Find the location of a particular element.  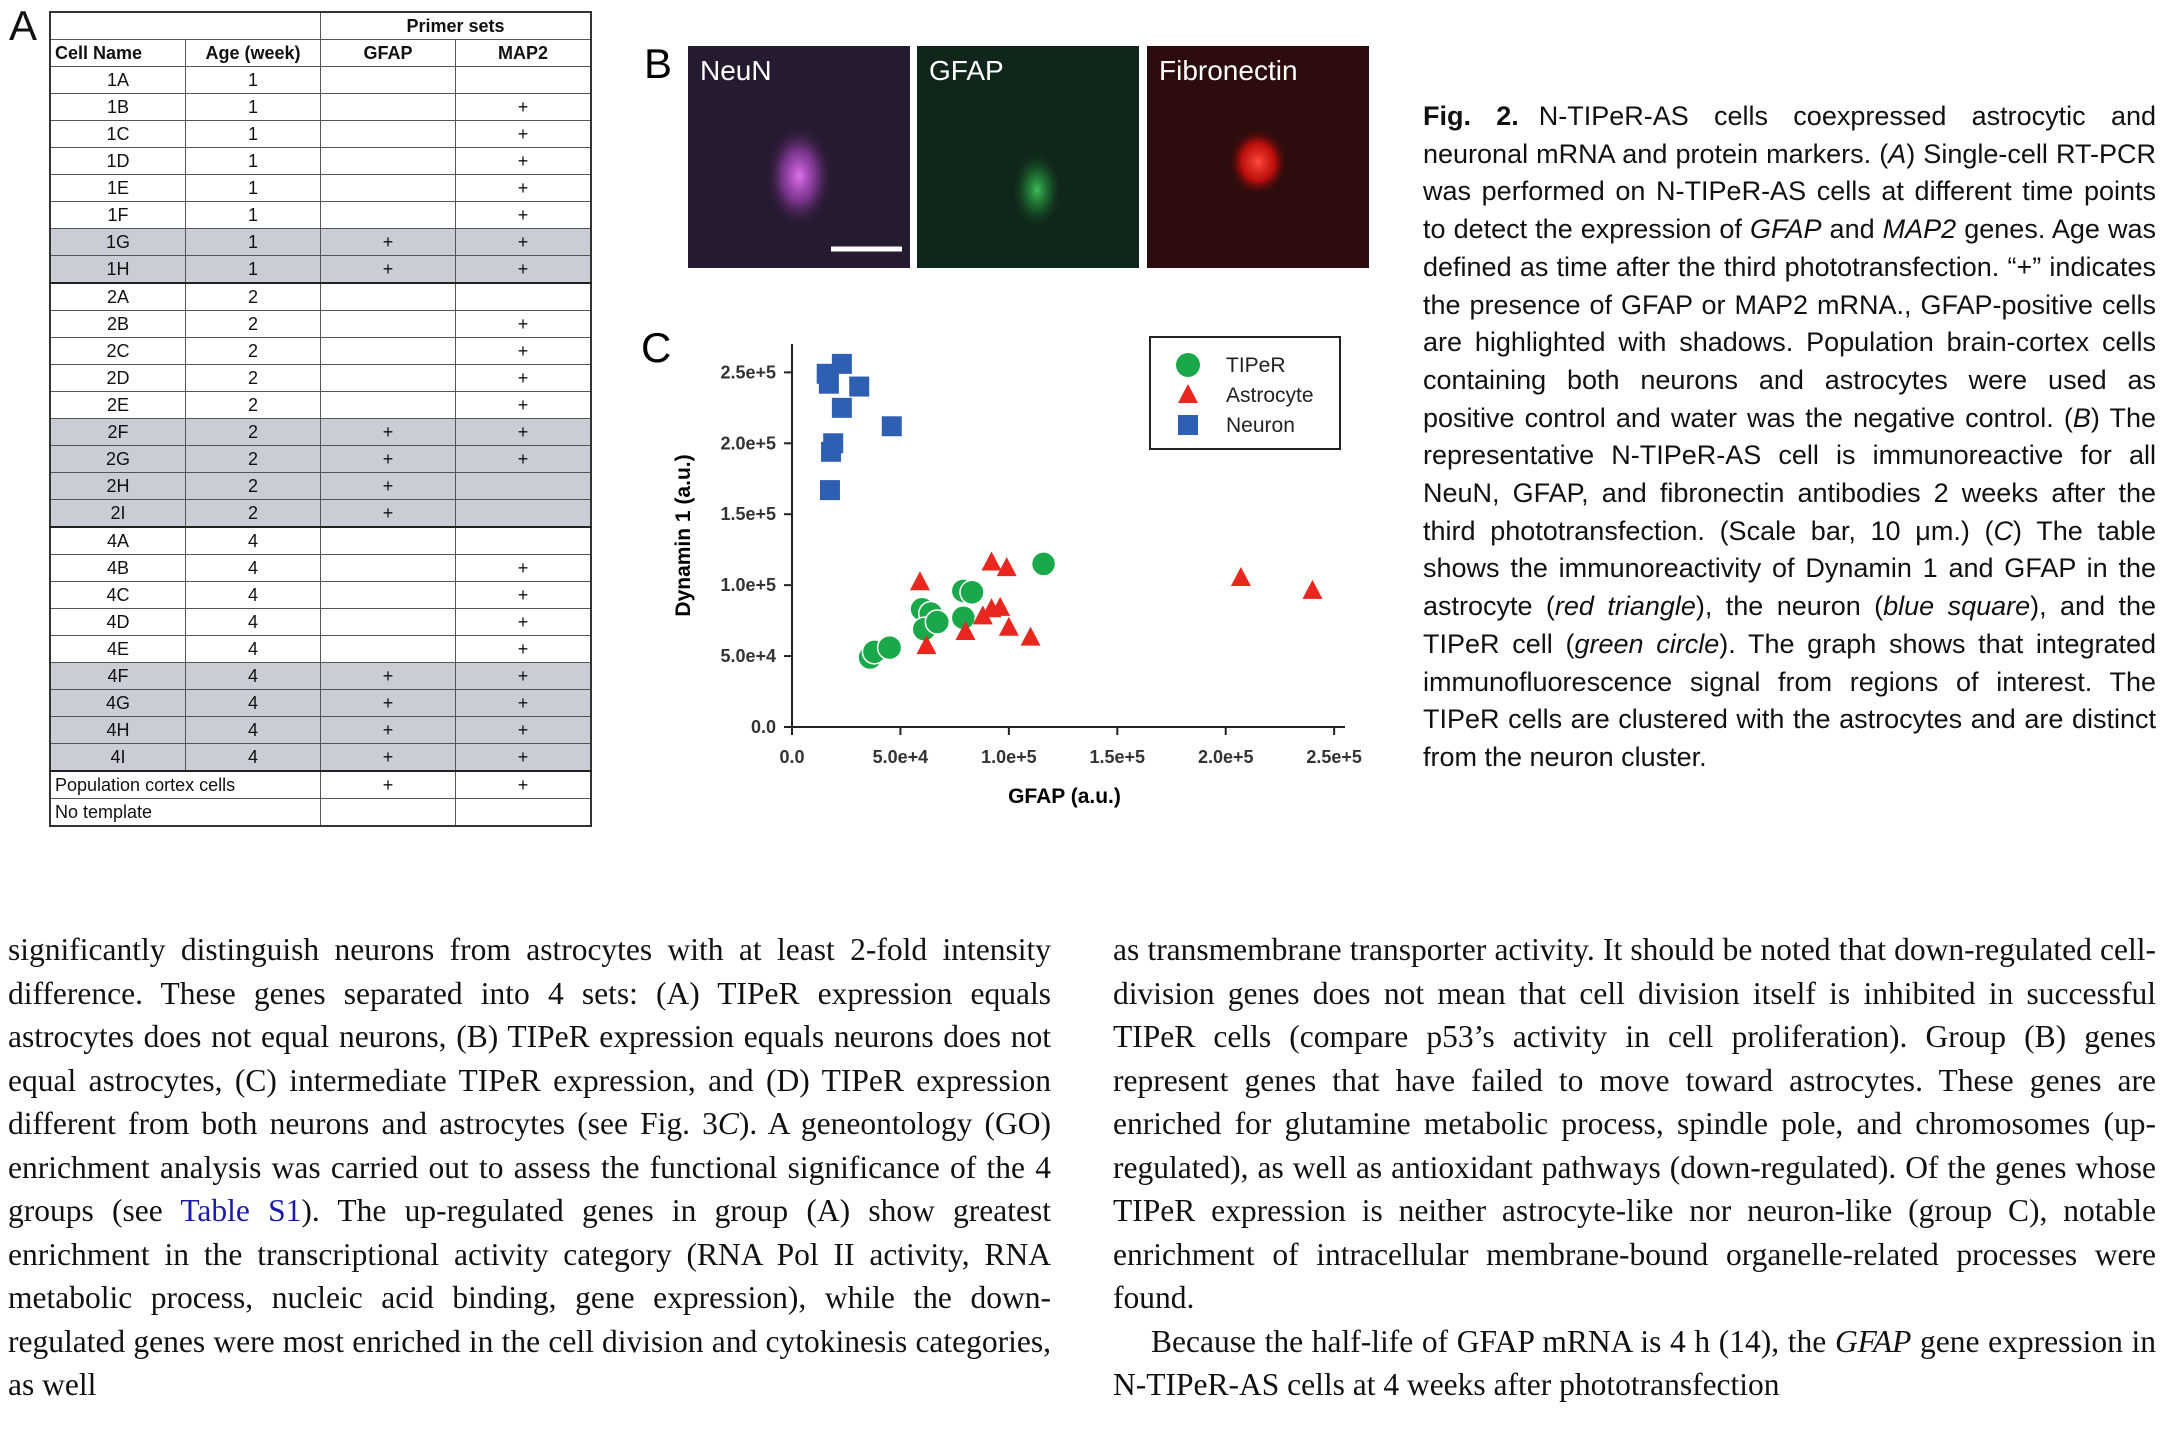

header-row: Cell Name Age (week) GFAP MAP2 is located at coordinates (320, 53).